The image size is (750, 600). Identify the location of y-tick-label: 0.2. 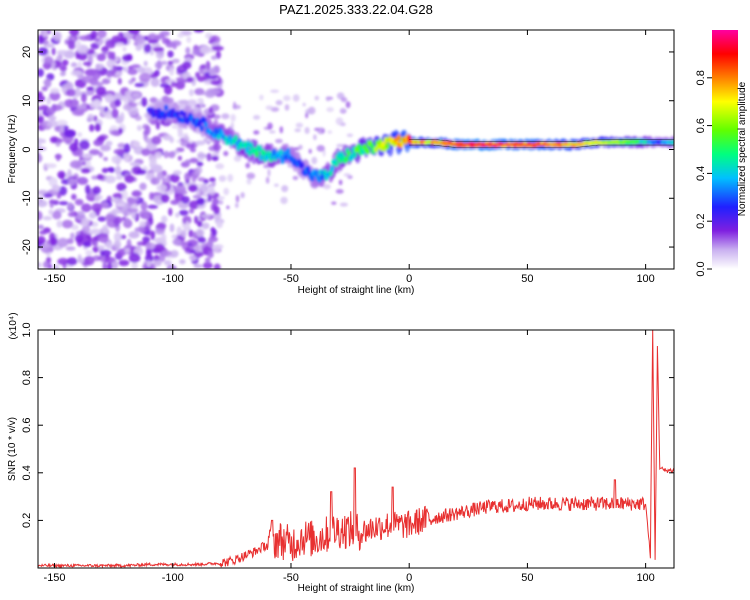
(27, 520).